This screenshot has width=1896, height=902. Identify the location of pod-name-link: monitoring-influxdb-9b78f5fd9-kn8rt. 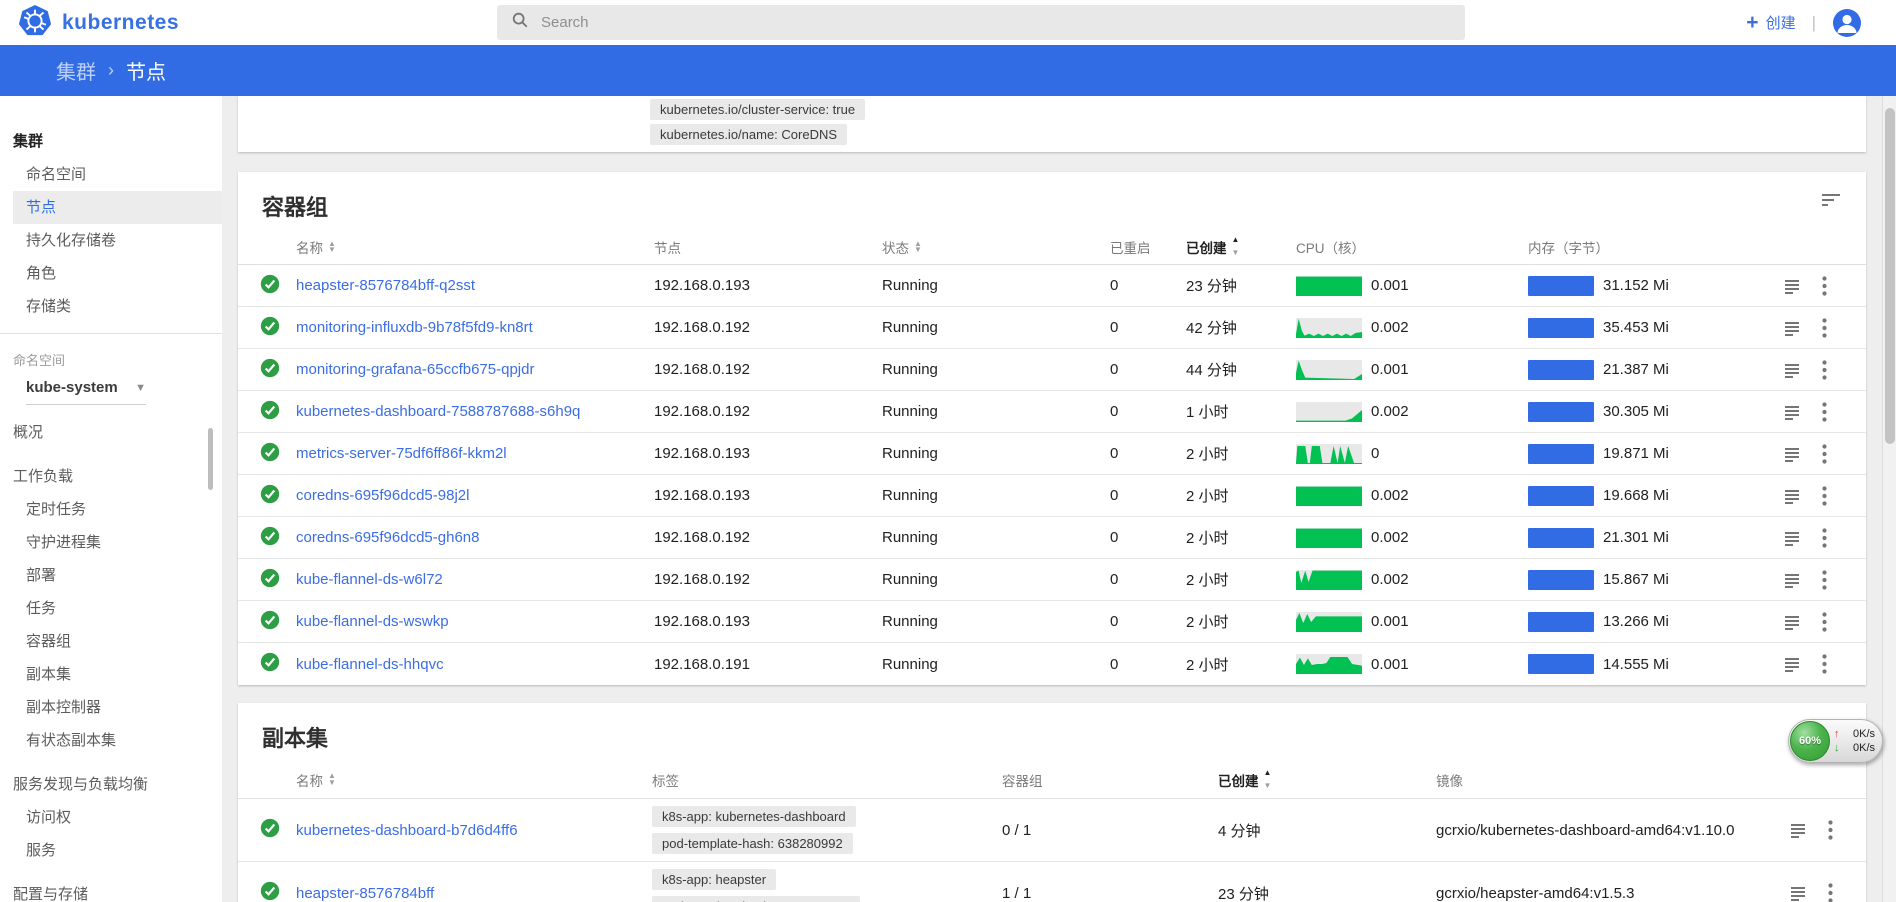
(414, 327).